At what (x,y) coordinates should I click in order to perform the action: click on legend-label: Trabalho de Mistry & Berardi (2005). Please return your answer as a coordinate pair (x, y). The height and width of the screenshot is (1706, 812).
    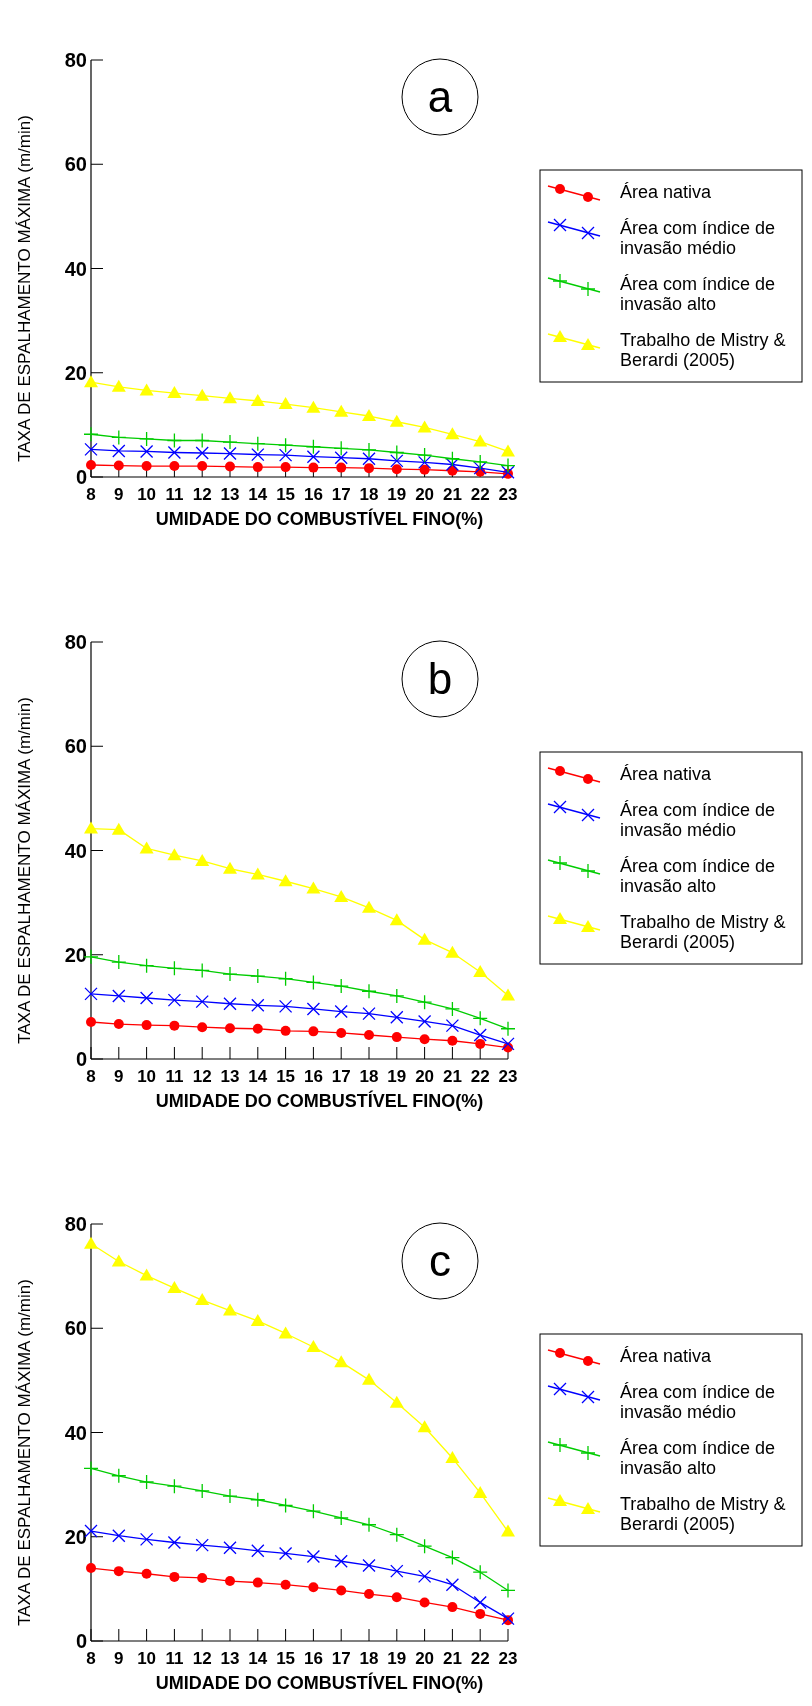
    Looking at the image, I should click on (703, 932).